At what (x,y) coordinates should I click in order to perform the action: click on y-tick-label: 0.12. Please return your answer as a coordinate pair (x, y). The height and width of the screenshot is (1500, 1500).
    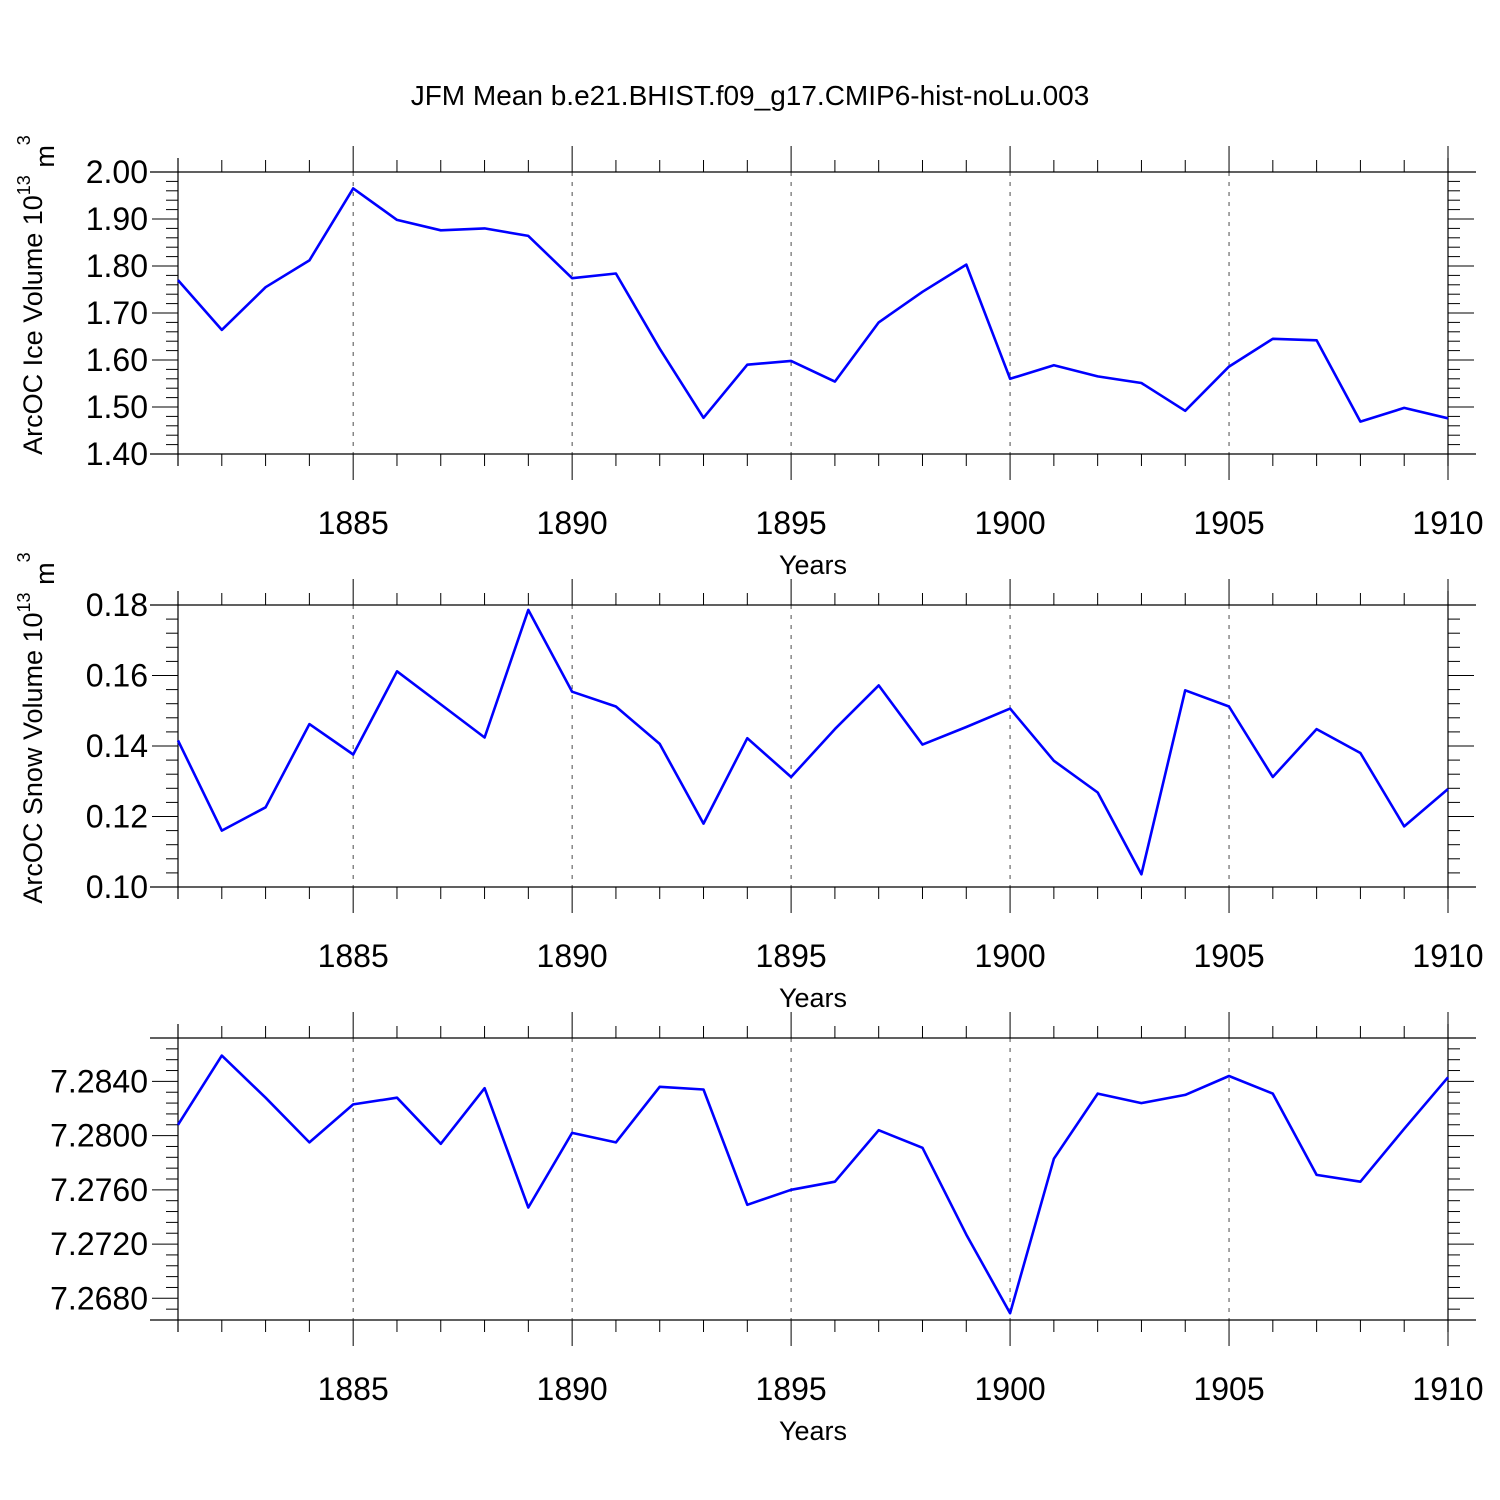
    Looking at the image, I should click on (117, 817).